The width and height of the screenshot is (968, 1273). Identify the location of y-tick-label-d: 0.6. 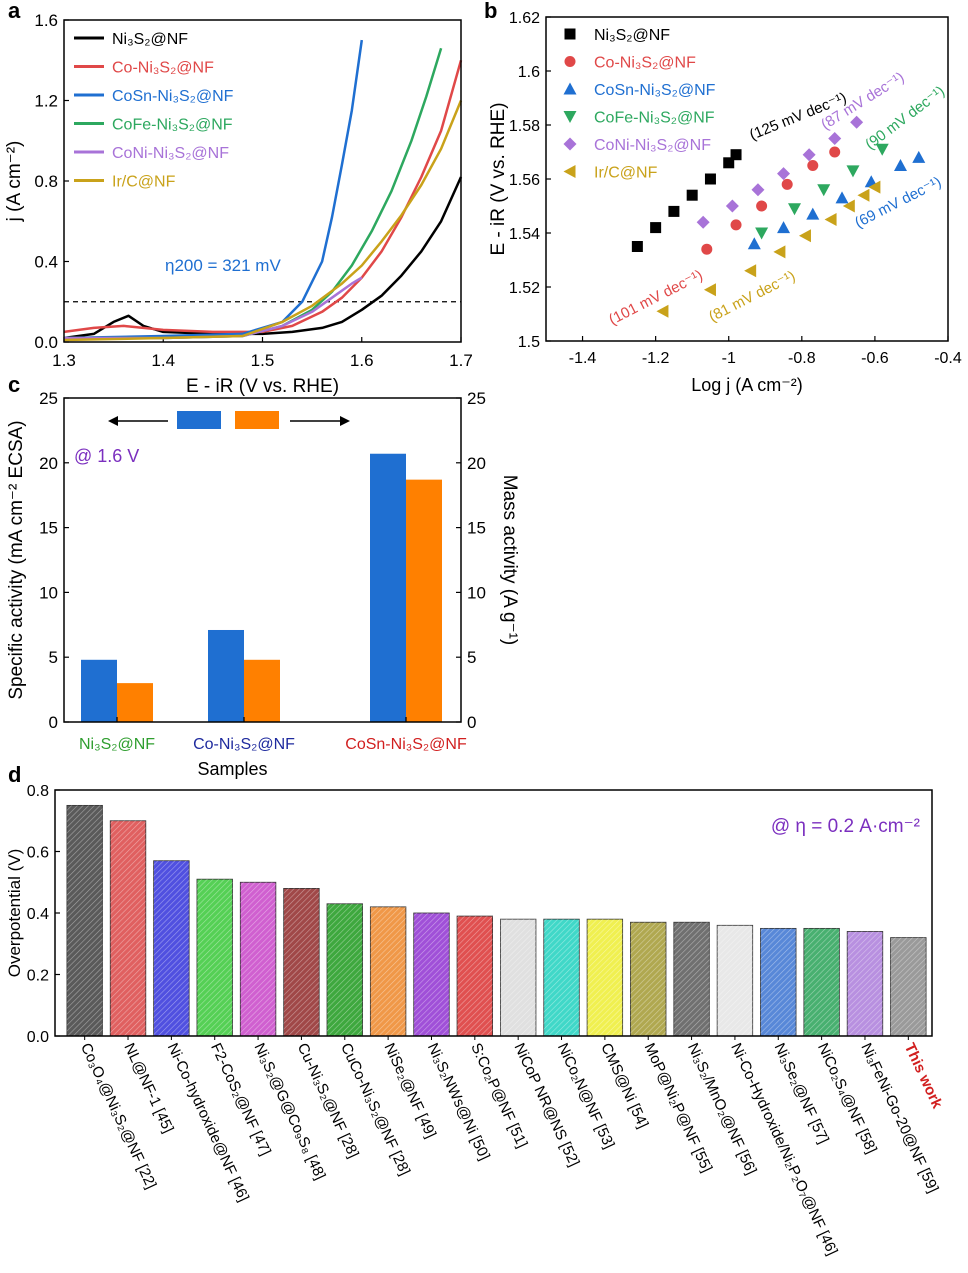
(38, 853).